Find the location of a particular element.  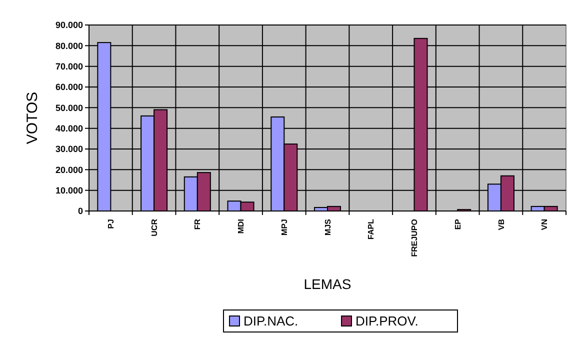

x-tick-label: MPJ is located at coordinates (284, 227).